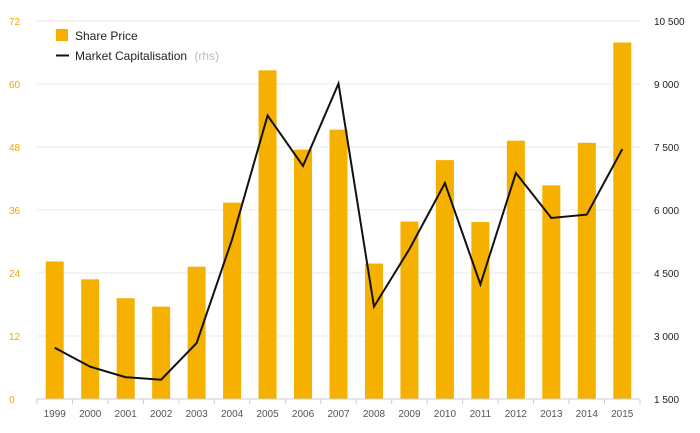  I want to click on bar-2015, so click(622, 221).